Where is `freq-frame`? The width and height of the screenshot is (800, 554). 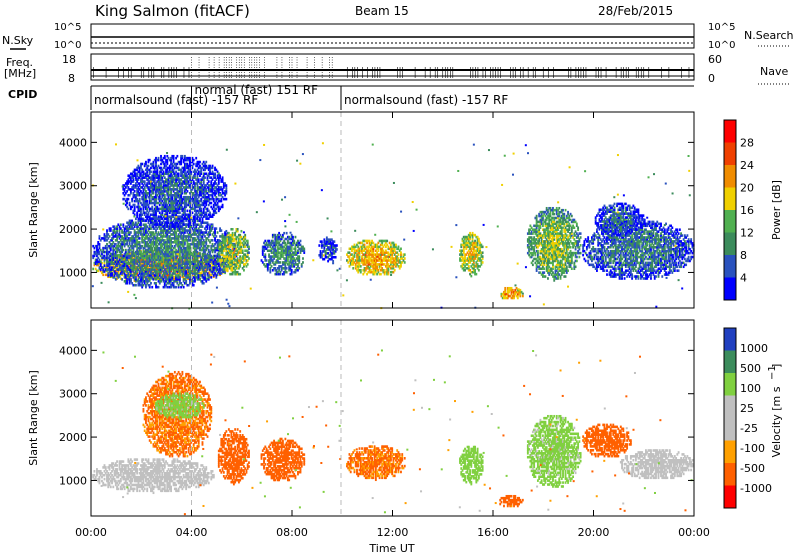
freq-frame is located at coordinates (392, 67).